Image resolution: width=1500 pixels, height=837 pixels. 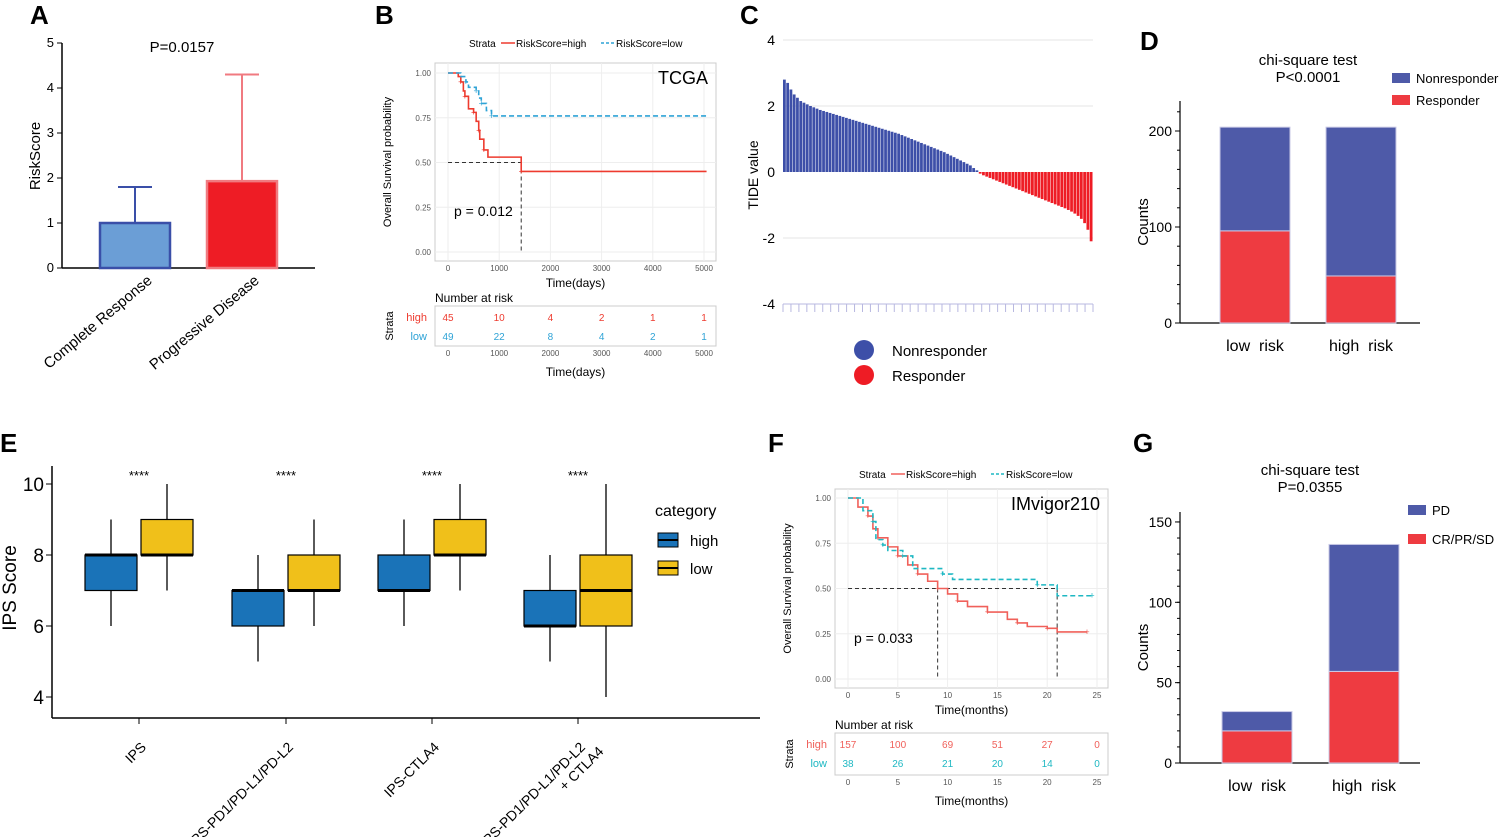 What do you see at coordinates (551, 337) in the screenshot?
I see `risk-count: 8` at bounding box center [551, 337].